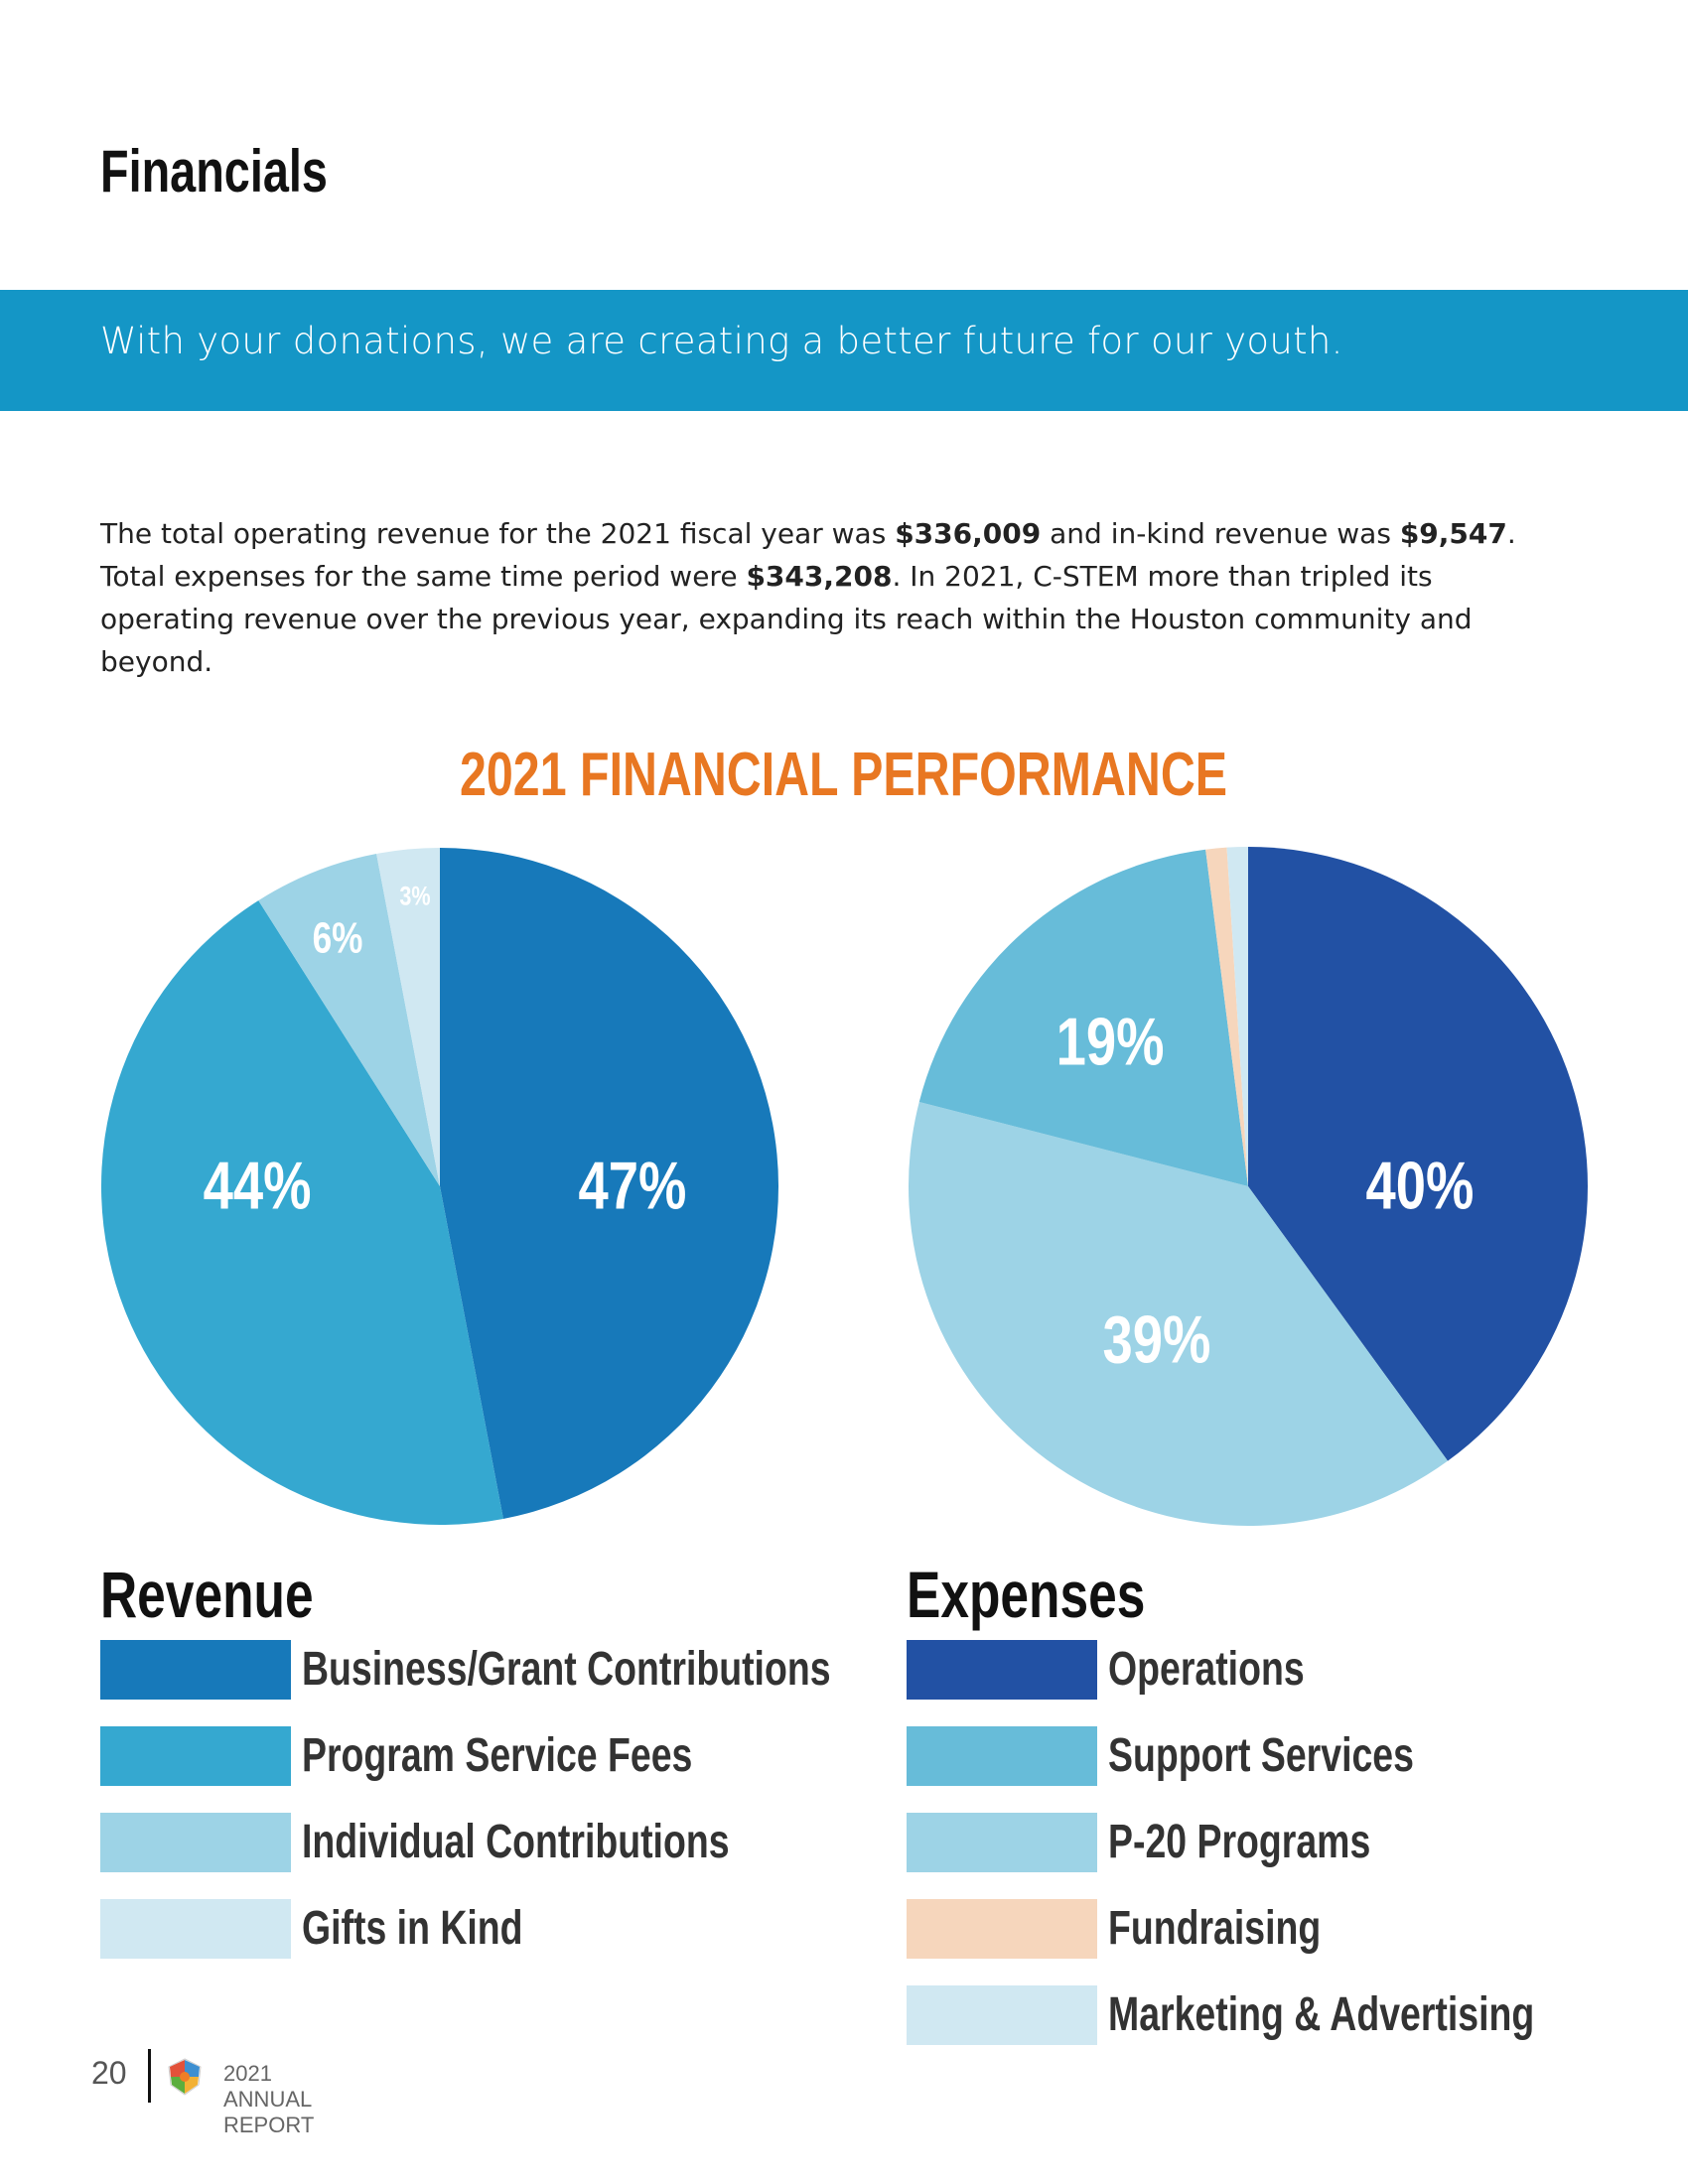 This screenshot has height=2184, width=1688. I want to click on total-expenses-value: $343,208, so click(819, 576).